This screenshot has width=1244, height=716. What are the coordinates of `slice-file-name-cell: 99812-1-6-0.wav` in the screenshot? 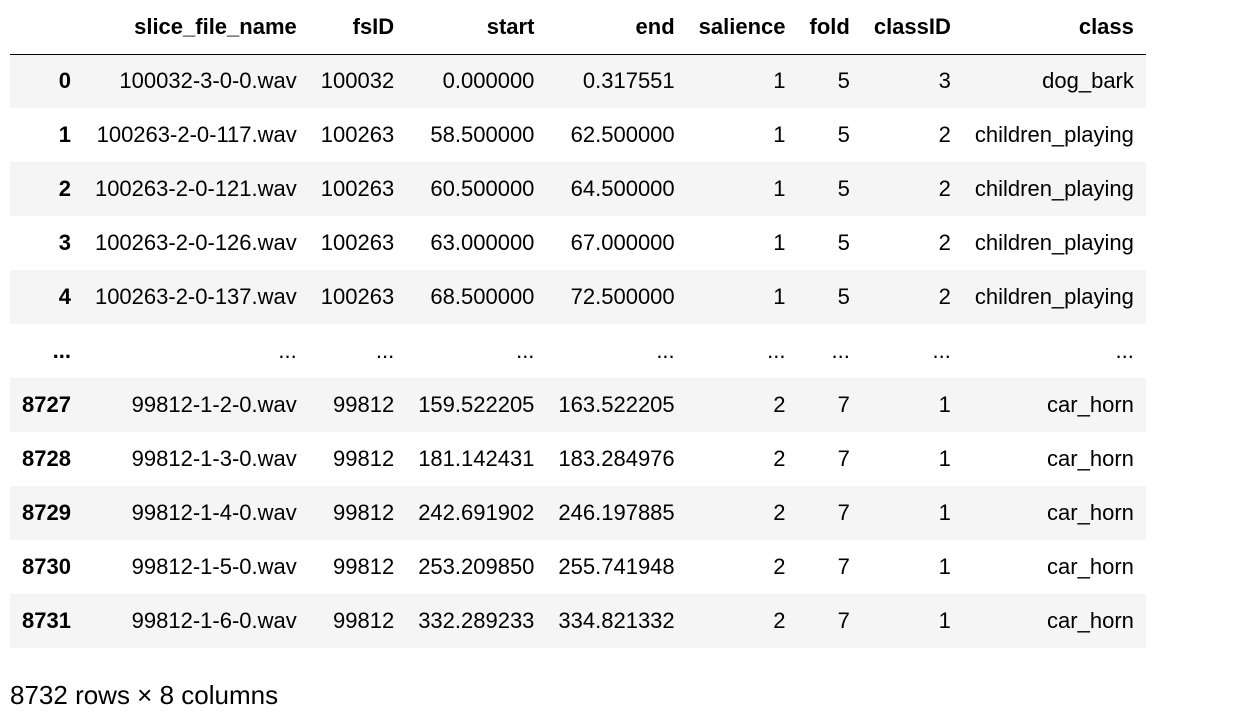 It's located at (214, 620).